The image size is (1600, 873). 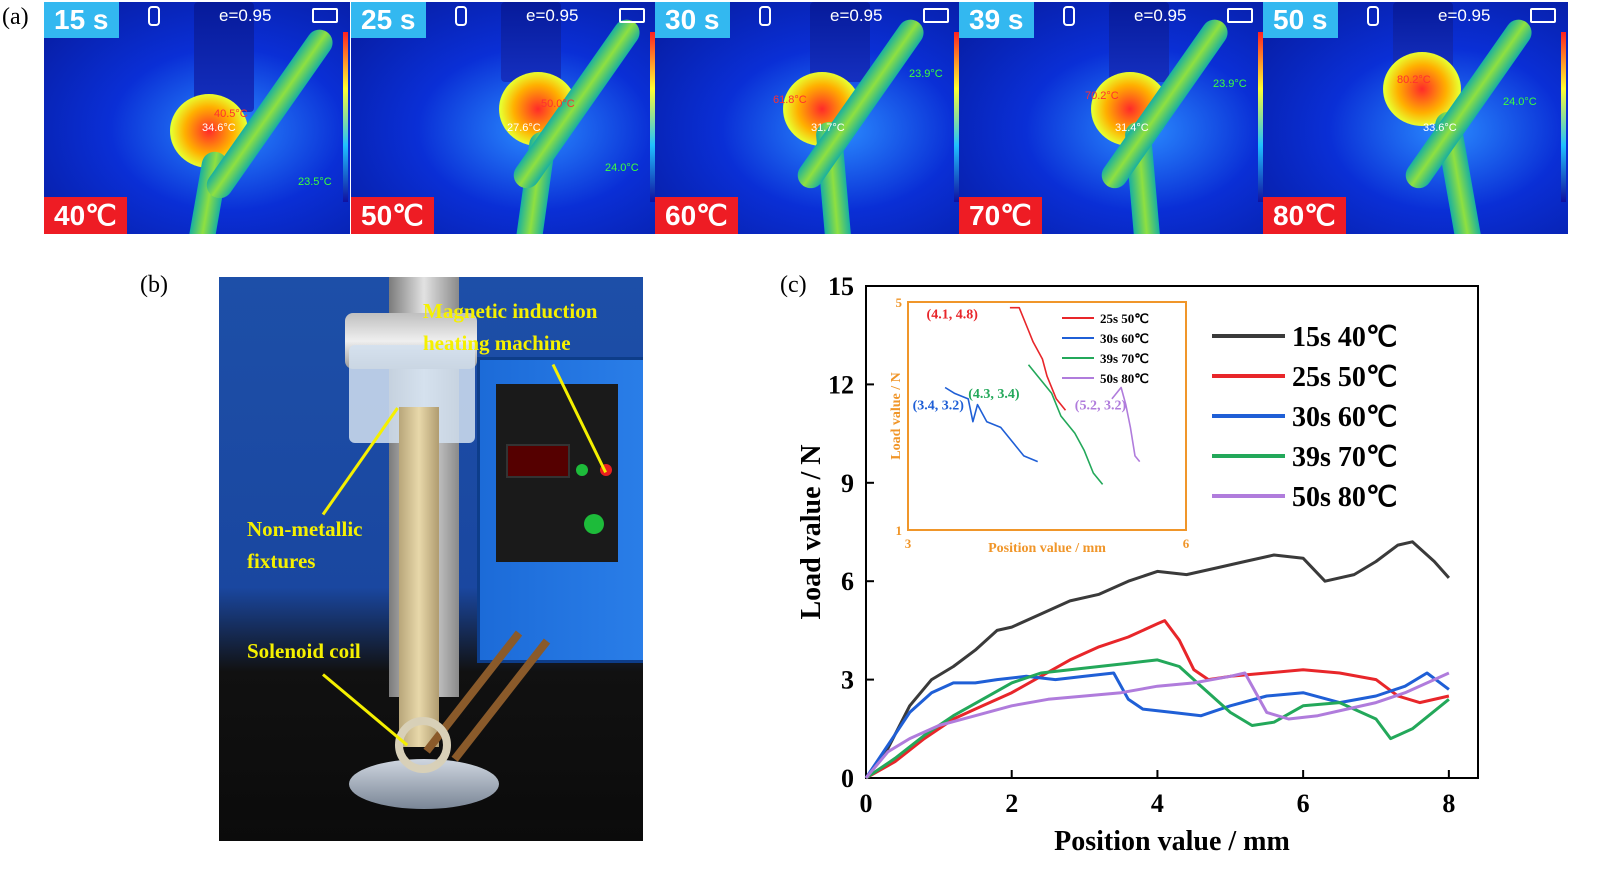 What do you see at coordinates (524, 128) in the screenshot?
I see `center-spot-reading: 27.6°C` at bounding box center [524, 128].